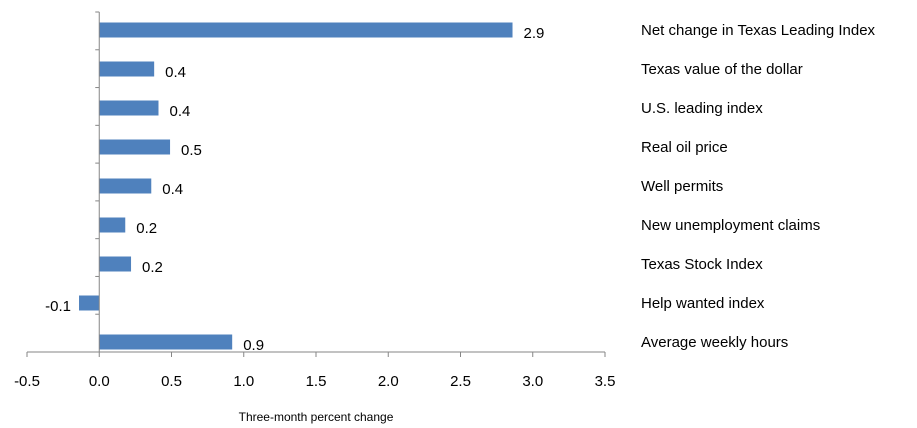 The height and width of the screenshot is (428, 917). What do you see at coordinates (460, 381) in the screenshot?
I see `x-tick-label: 2.5` at bounding box center [460, 381].